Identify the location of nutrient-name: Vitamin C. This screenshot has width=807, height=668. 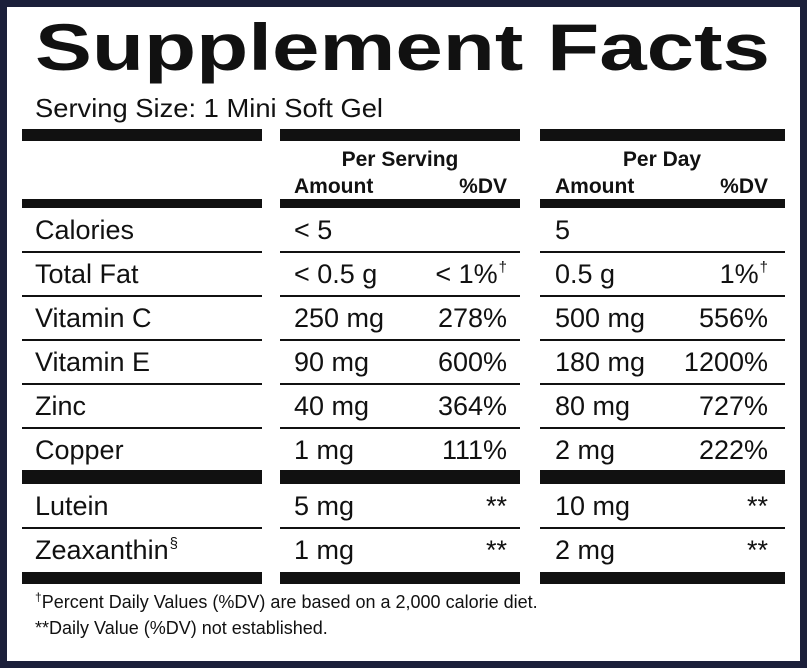
(93, 318).